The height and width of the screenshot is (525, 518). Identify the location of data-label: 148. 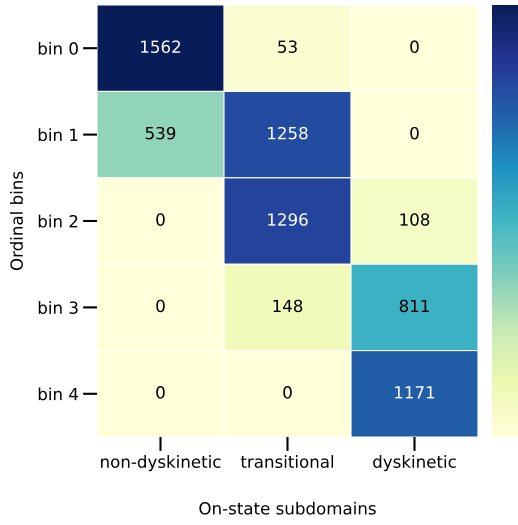
(287, 306).